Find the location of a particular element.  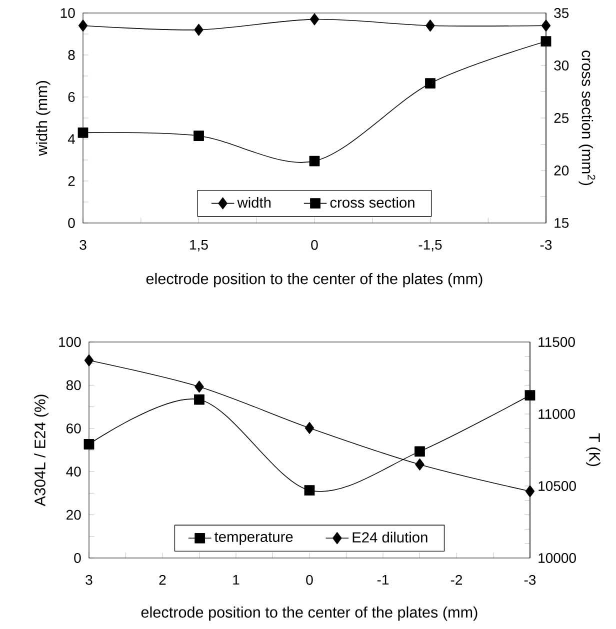

y2-tick-label: 35 is located at coordinates (561, 13).